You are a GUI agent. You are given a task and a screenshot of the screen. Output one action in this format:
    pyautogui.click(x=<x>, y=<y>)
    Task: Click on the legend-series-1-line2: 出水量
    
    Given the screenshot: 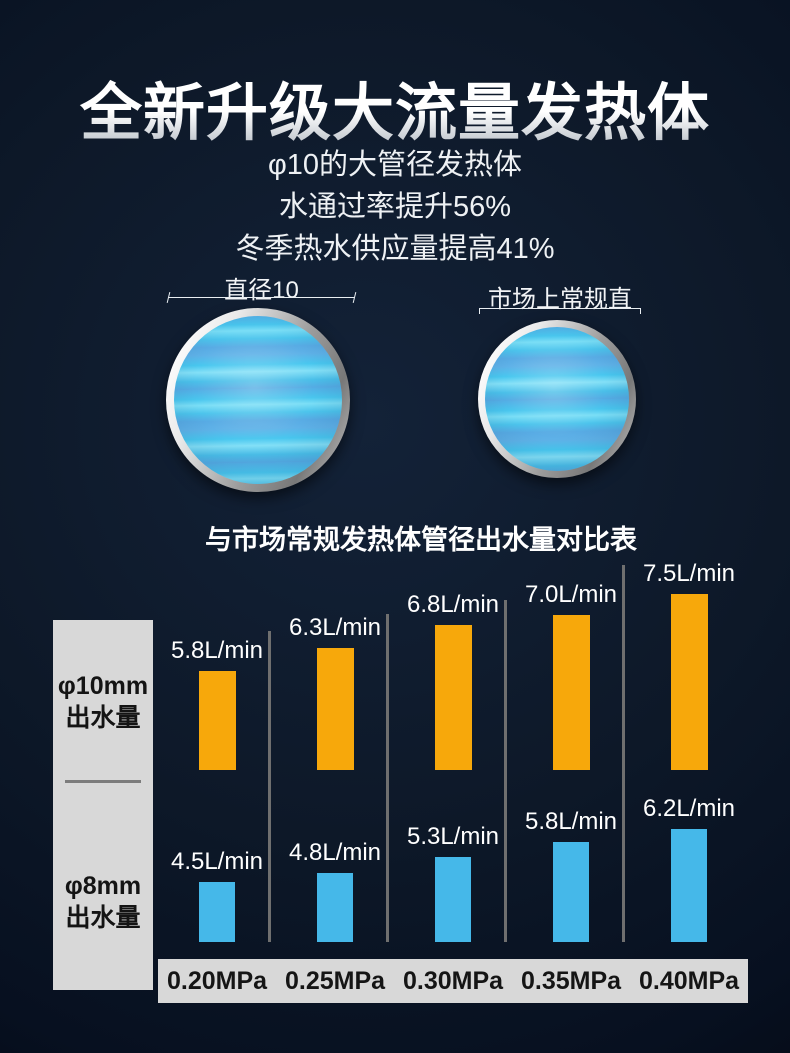 What is the action you would take?
    pyautogui.click(x=103, y=718)
    